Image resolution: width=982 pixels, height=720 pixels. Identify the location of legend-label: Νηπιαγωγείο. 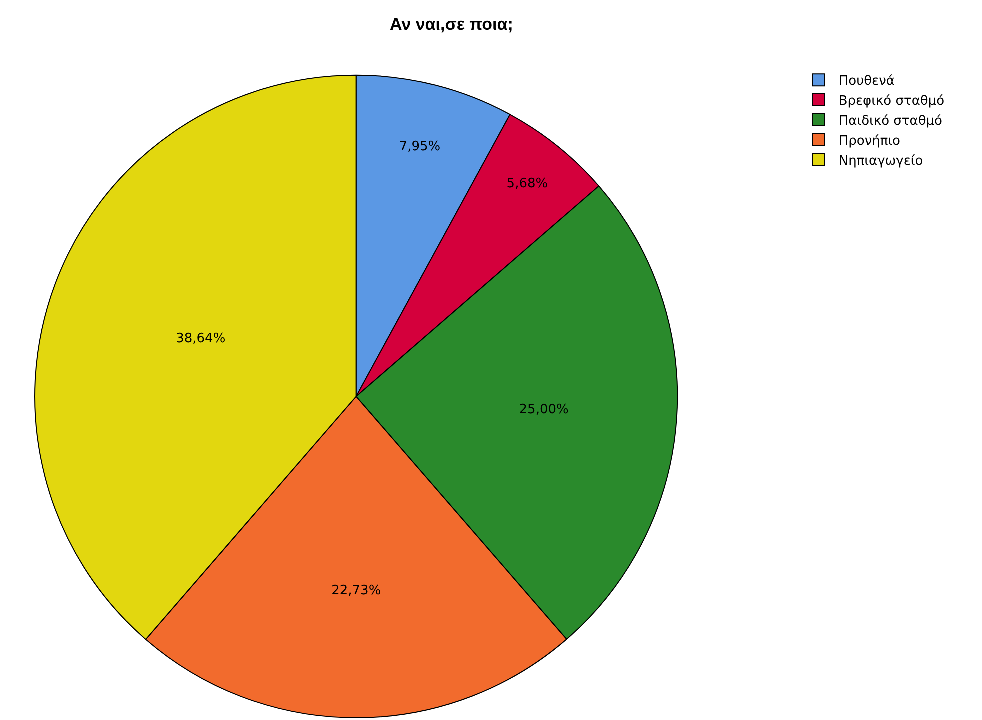
(881, 161).